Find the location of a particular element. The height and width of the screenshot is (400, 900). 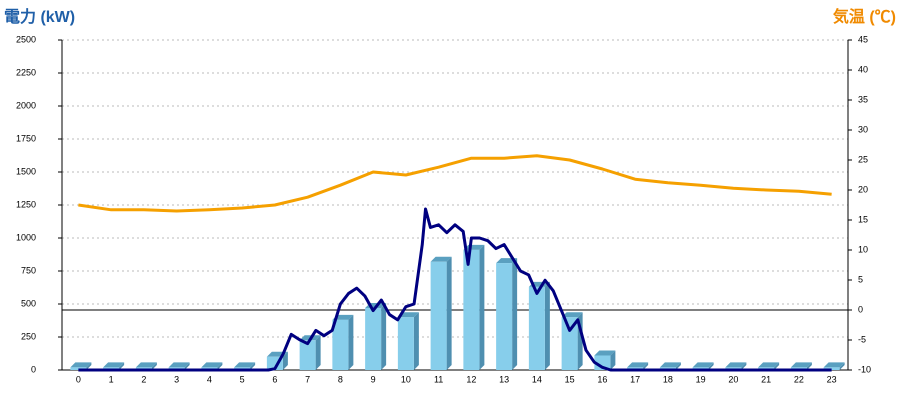

x-tick-label: 21 is located at coordinates (766, 379).